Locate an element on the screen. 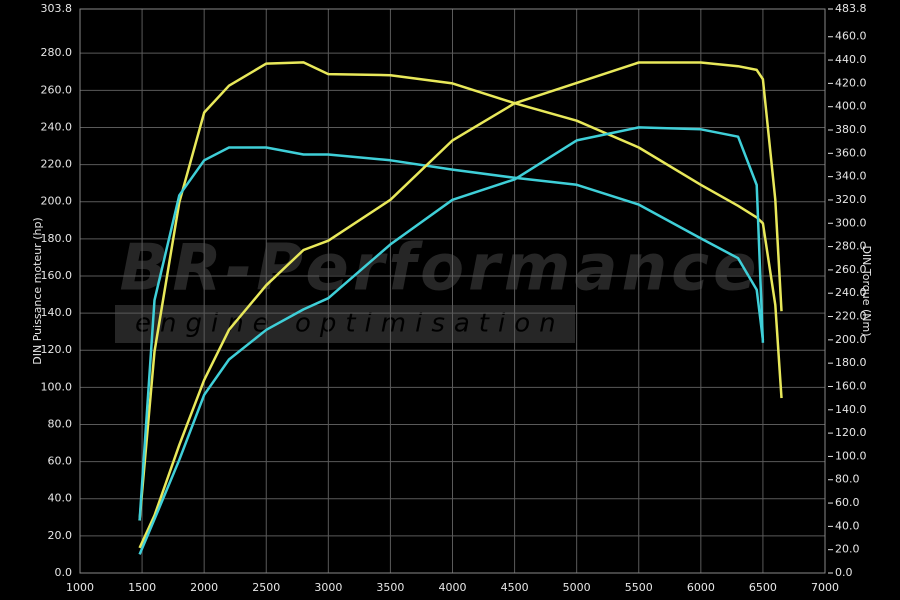 The height and width of the screenshot is (600, 900). y2-tick-label: 240.0 is located at coordinates (851, 292).